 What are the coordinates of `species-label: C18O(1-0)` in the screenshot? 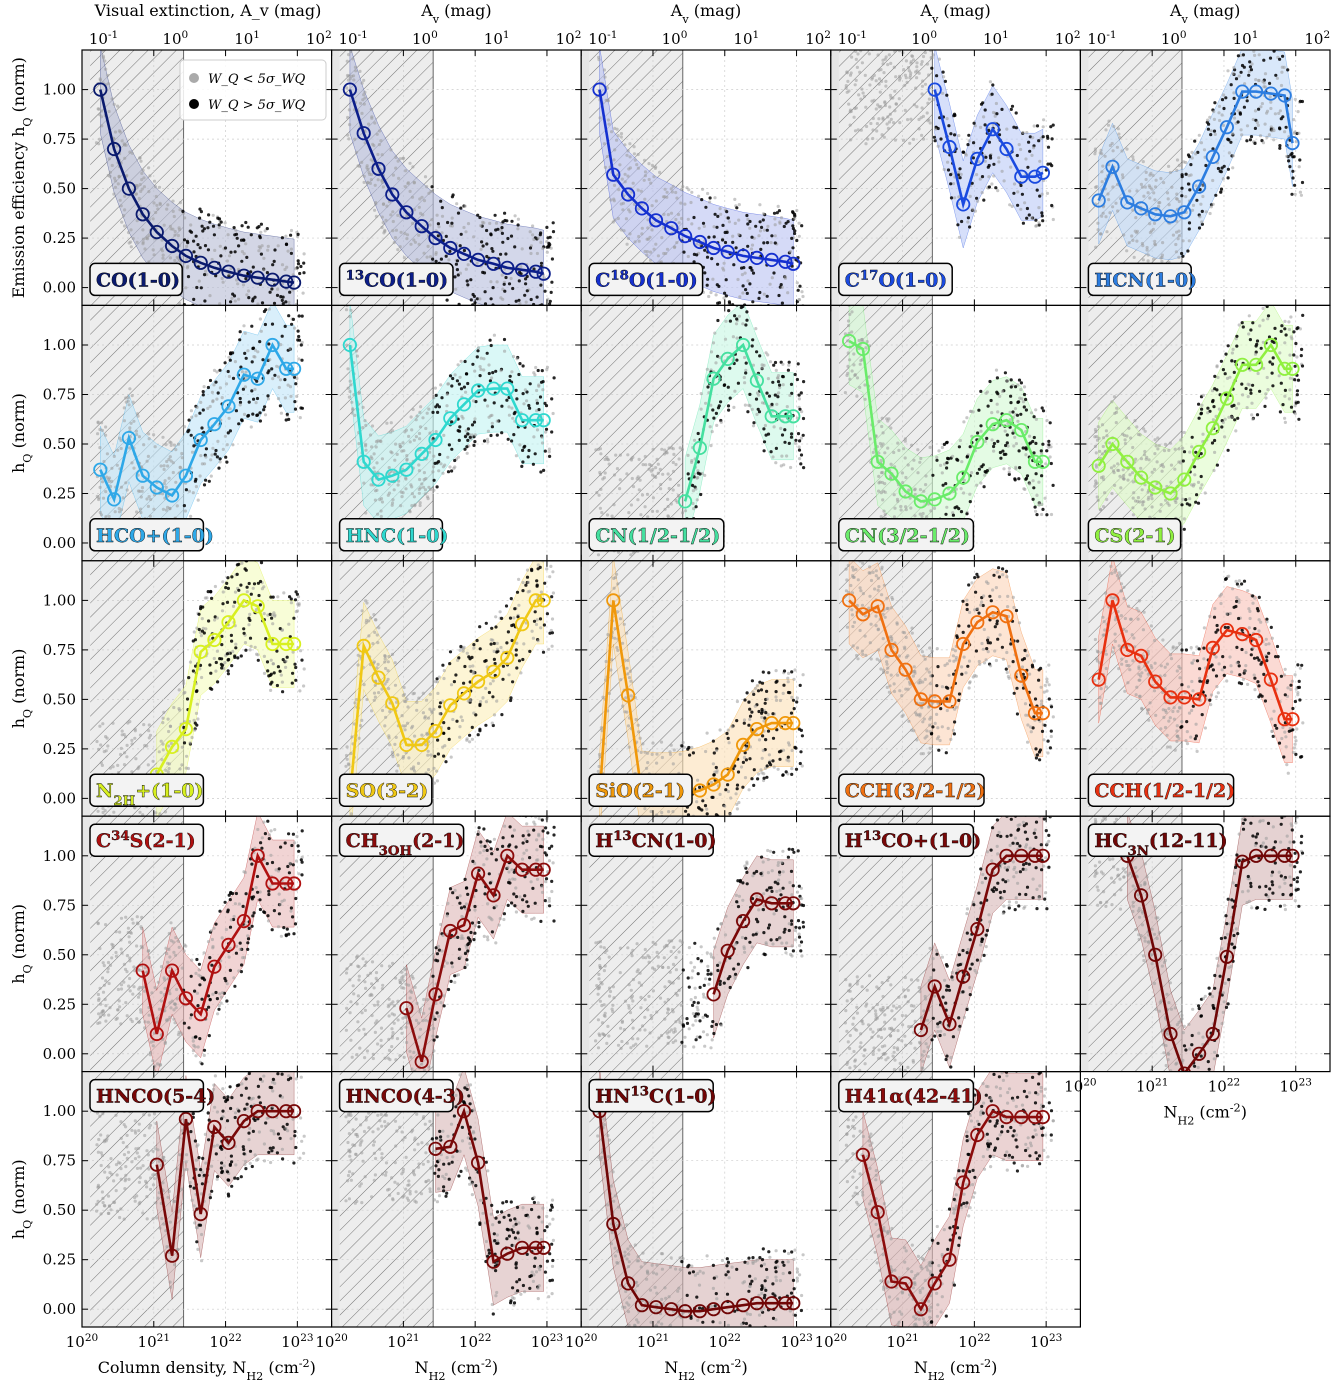 It's located at (646, 280).